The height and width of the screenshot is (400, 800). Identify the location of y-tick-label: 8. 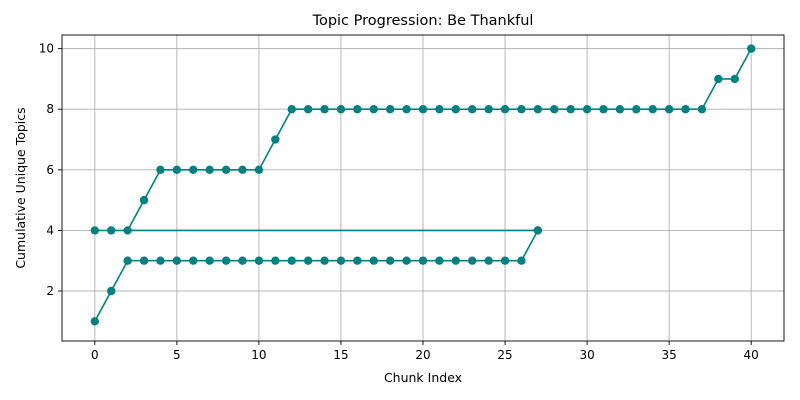
(50, 109).